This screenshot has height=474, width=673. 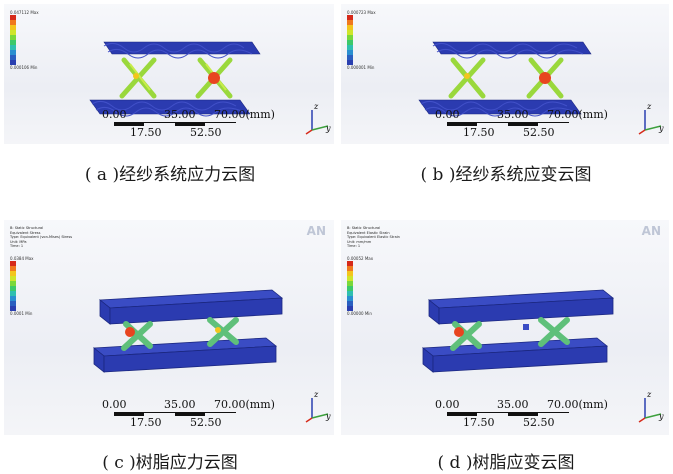 What do you see at coordinates (22, 258) in the screenshot?
I see `legend-max: 0.0384 Max` at bounding box center [22, 258].